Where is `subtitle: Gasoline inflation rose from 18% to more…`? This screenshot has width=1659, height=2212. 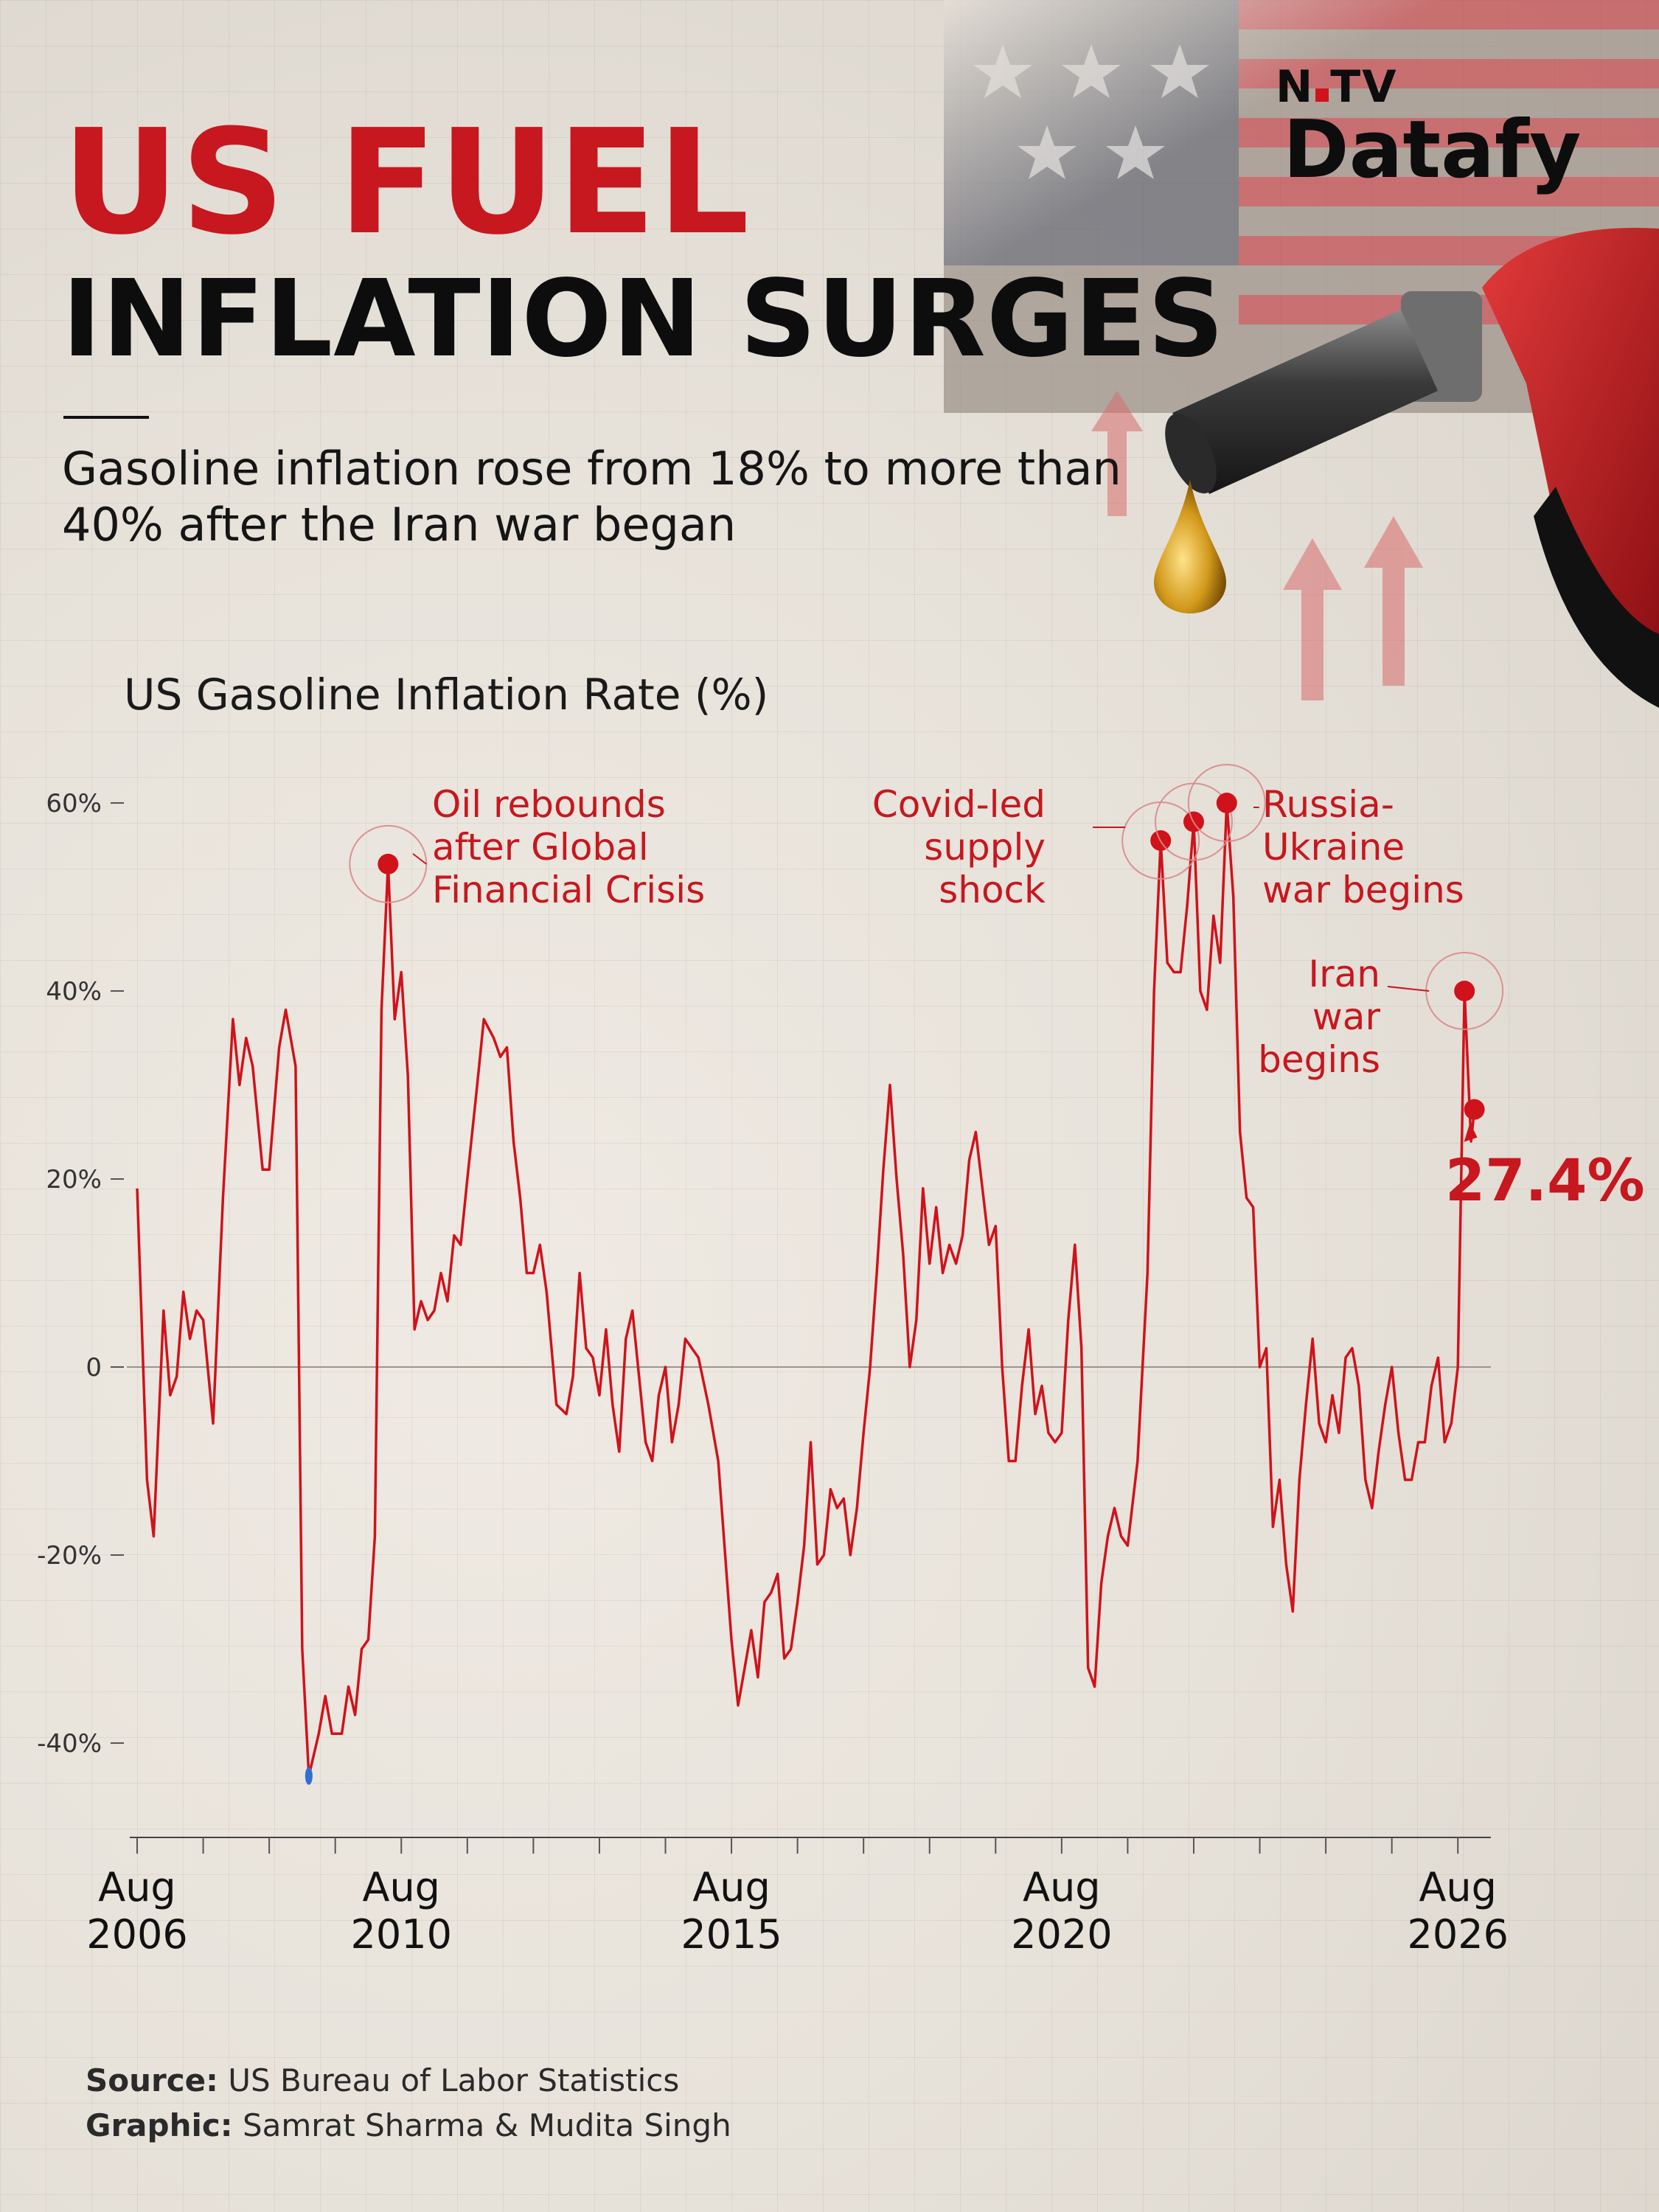 subtitle: Gasoline inflation rose from 18% to more… is located at coordinates (591, 497).